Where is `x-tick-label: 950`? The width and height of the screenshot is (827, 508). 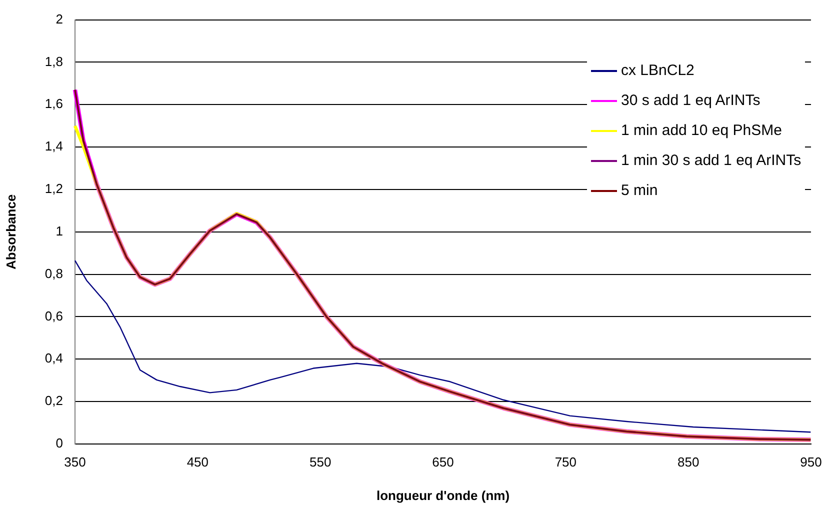 x-tick-label: 950 is located at coordinates (811, 462).